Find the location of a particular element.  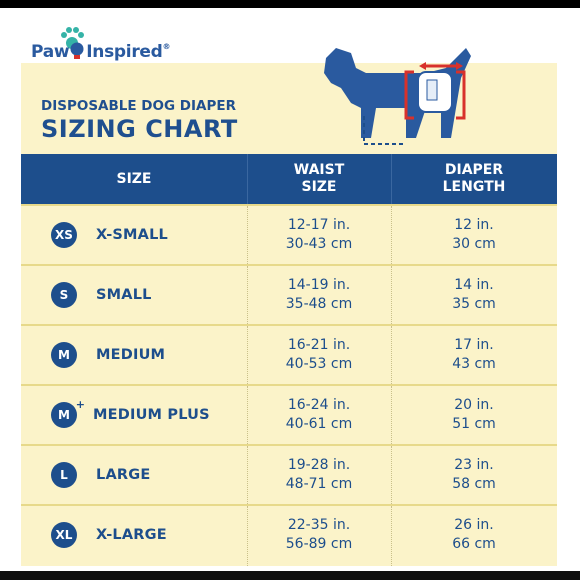

size-cell: XL X-LARGE is located at coordinates (134, 535).